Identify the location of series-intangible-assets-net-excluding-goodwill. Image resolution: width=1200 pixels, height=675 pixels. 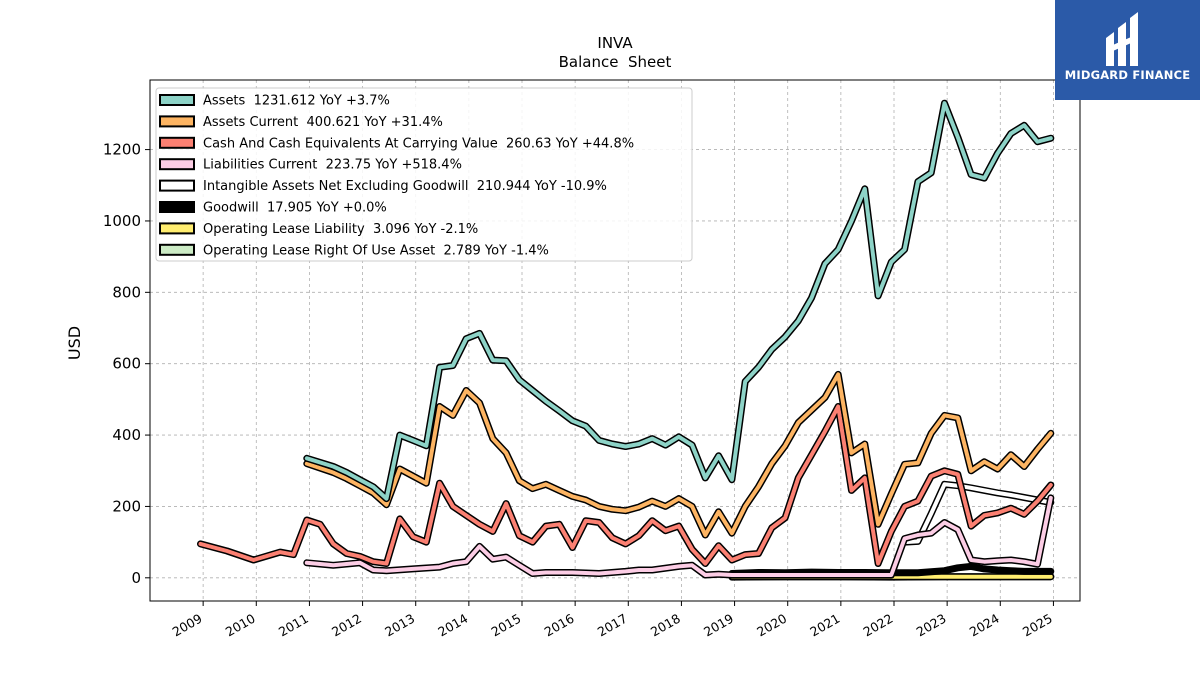
(978, 513).